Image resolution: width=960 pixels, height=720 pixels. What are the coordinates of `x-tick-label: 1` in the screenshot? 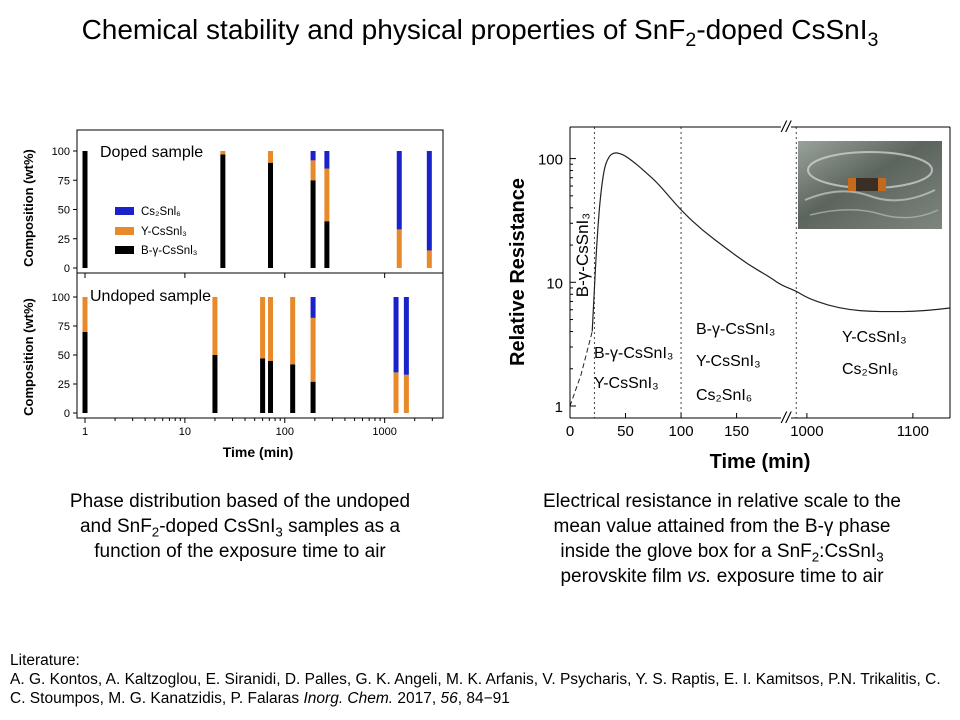 It's located at (85, 432).